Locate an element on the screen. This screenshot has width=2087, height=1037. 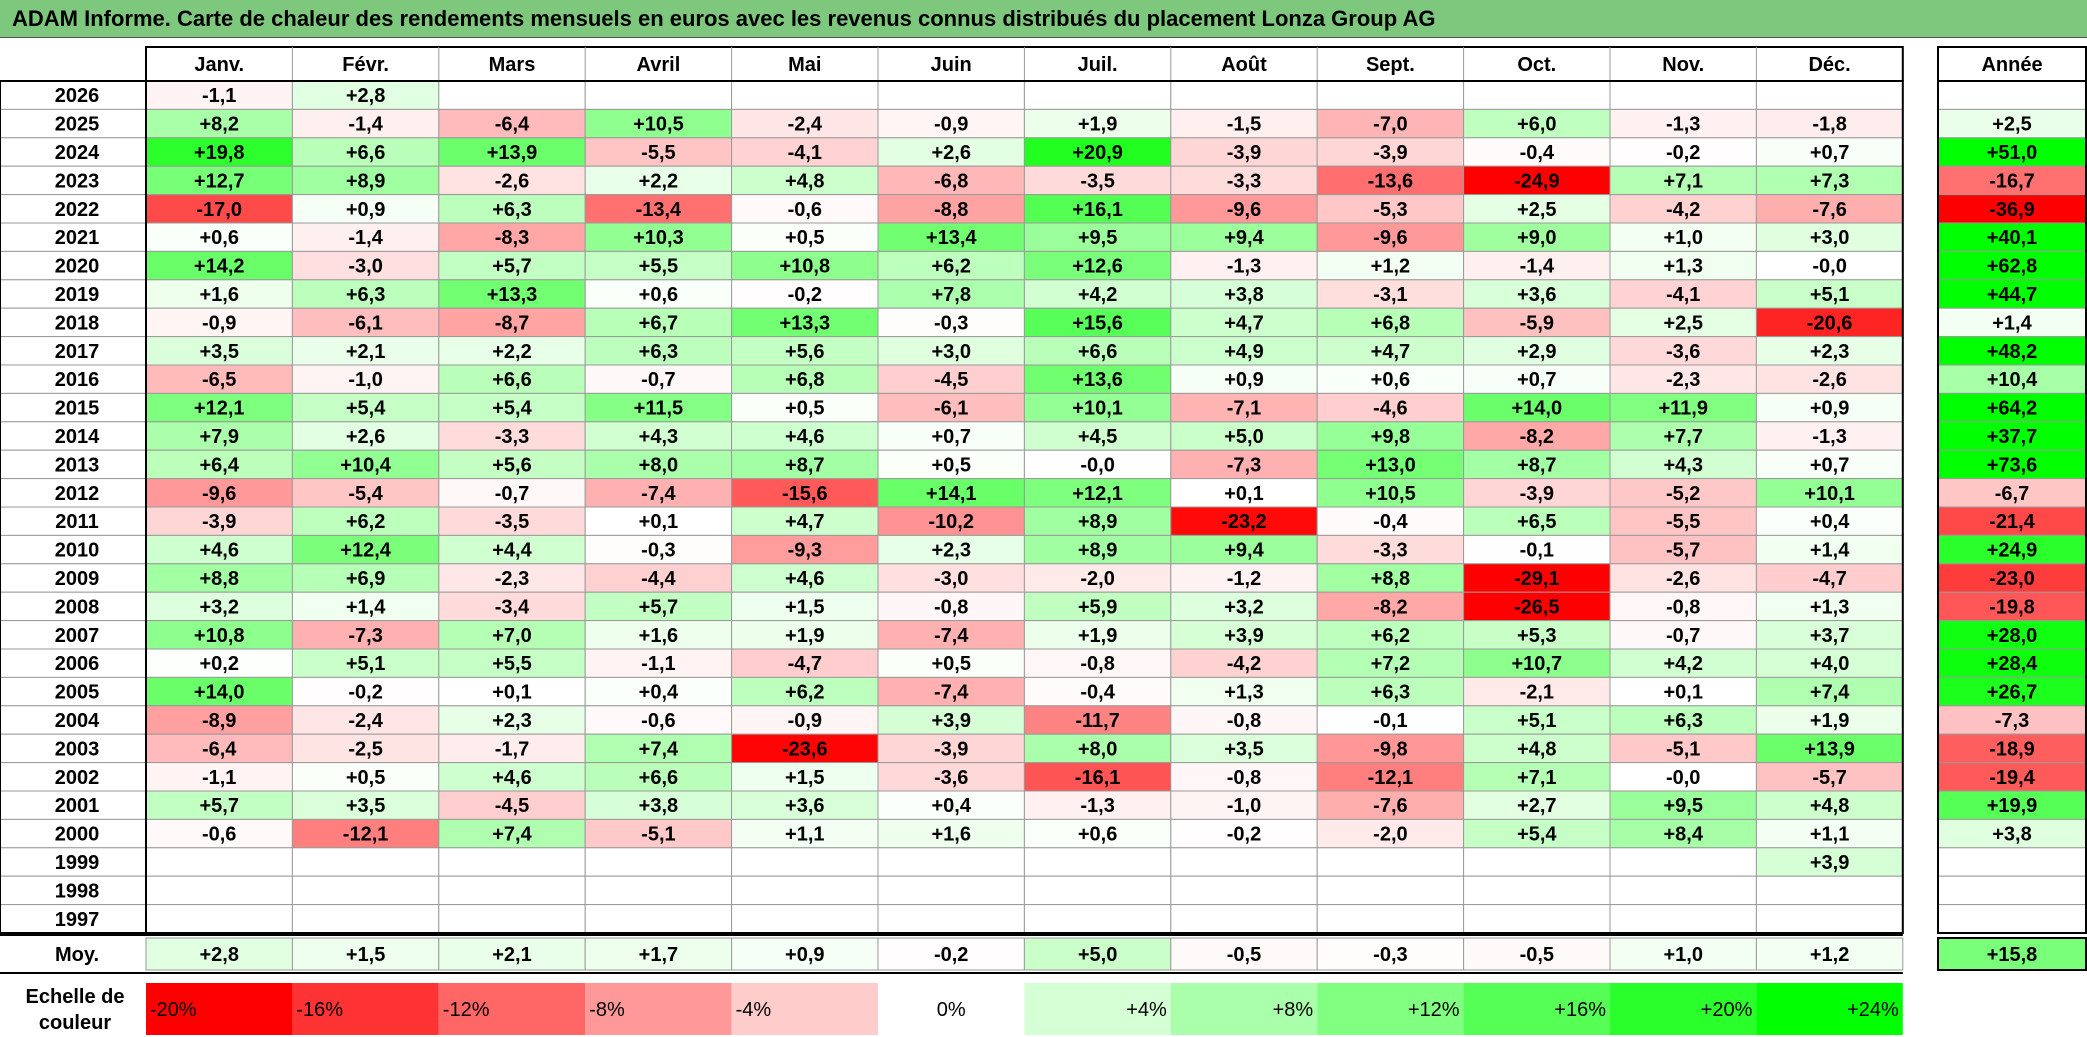
avg-value: +1,5 is located at coordinates (365, 955).